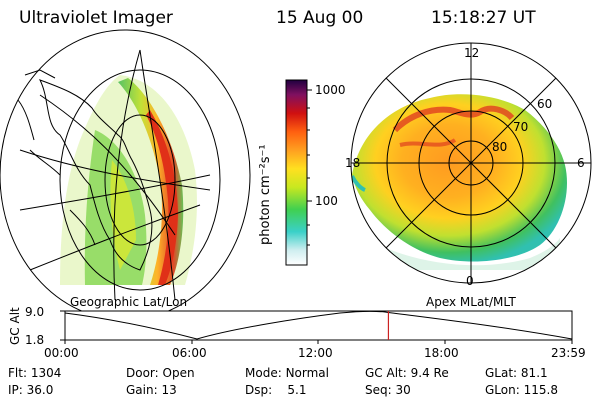  What do you see at coordinates (388, 390) in the screenshot?
I see `status-seq: Seq: 30` at bounding box center [388, 390].